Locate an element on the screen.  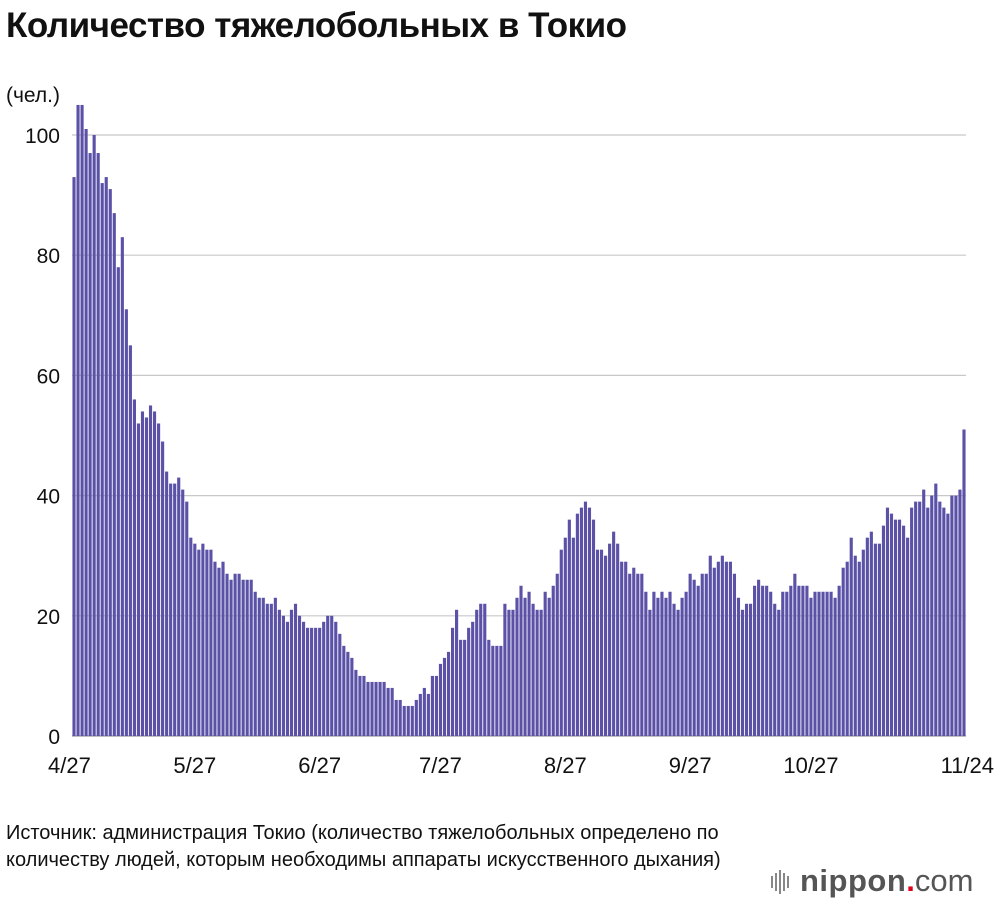
logo-tld: com is located at coordinates (944, 880).